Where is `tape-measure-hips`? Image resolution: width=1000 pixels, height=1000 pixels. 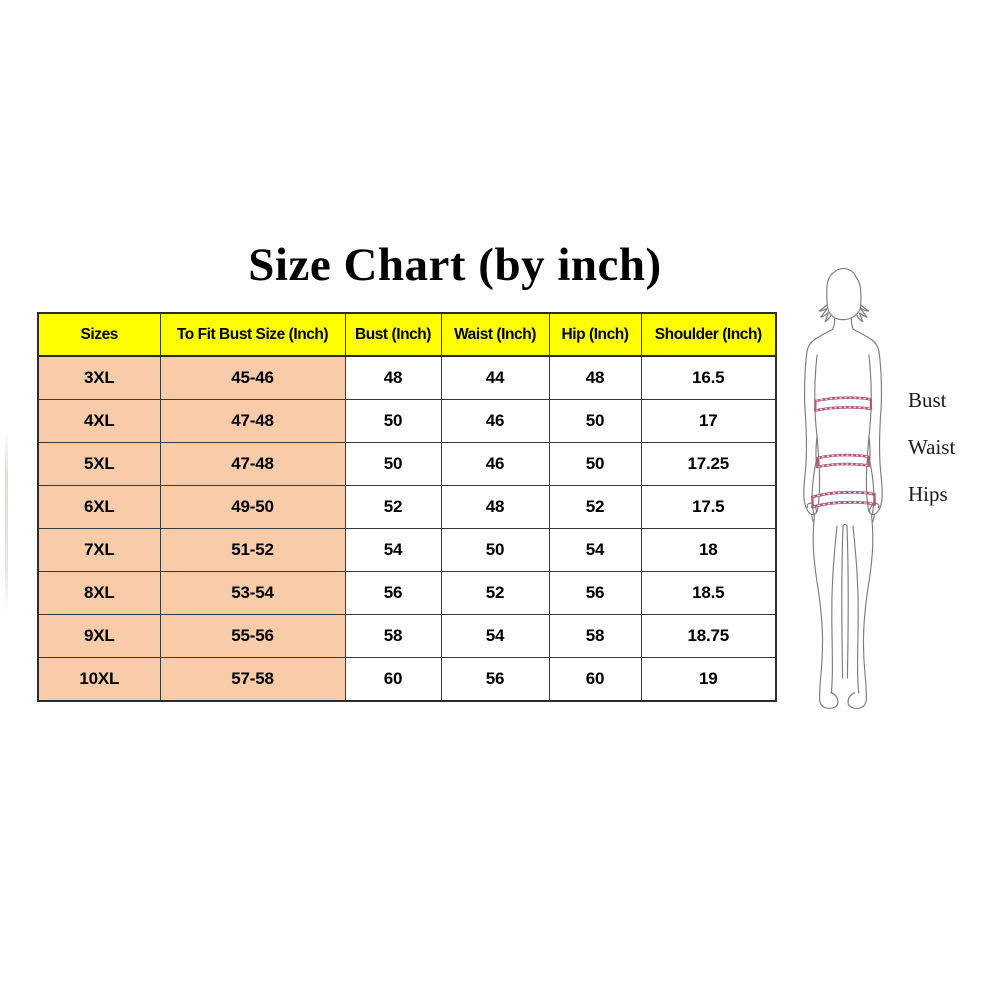
tape-measure-hips is located at coordinates (843, 499).